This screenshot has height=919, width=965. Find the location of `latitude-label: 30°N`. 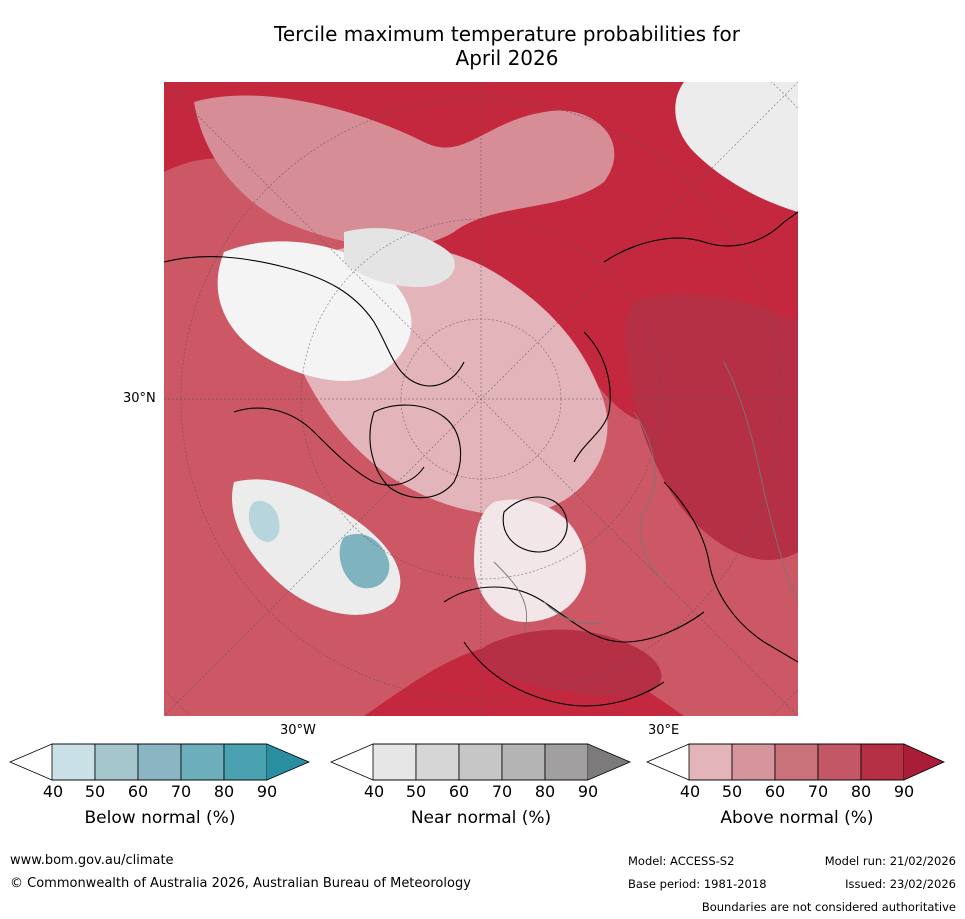

latitude-label: 30°N is located at coordinates (139, 398).